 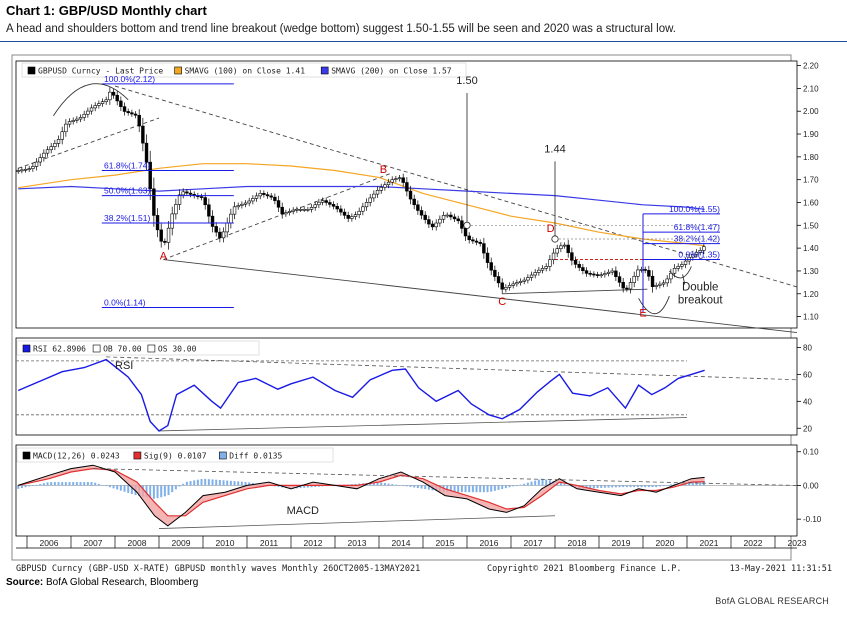 What do you see at coordinates (59, 349) in the screenshot?
I see `legend-label: RSI 62.8906` at bounding box center [59, 349].